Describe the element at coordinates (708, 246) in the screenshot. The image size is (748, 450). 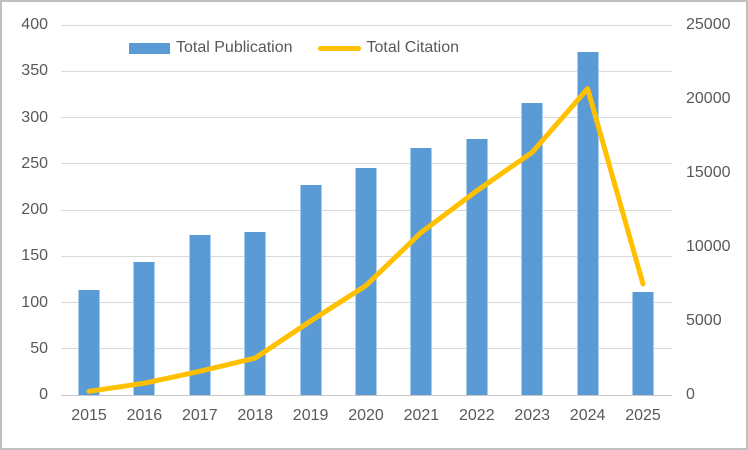
I see `right-axis-tick-label: 10000` at that location.